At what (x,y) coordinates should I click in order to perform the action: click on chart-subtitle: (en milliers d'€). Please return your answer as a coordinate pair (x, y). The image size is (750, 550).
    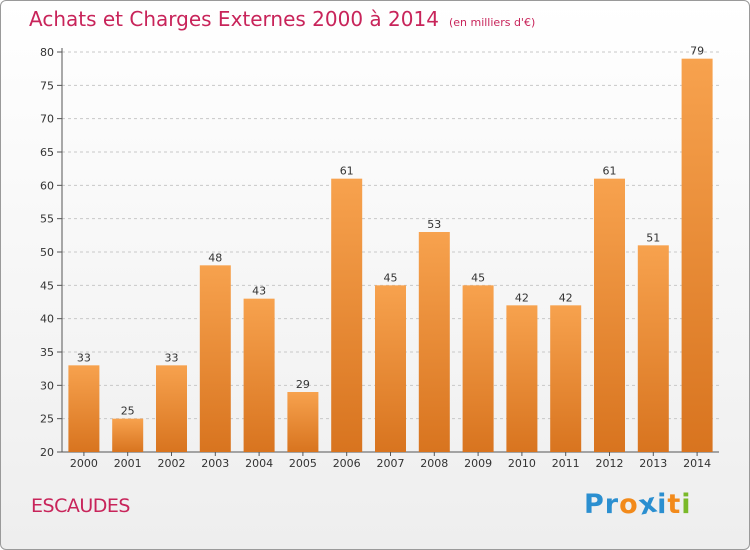
    Looking at the image, I should click on (492, 22).